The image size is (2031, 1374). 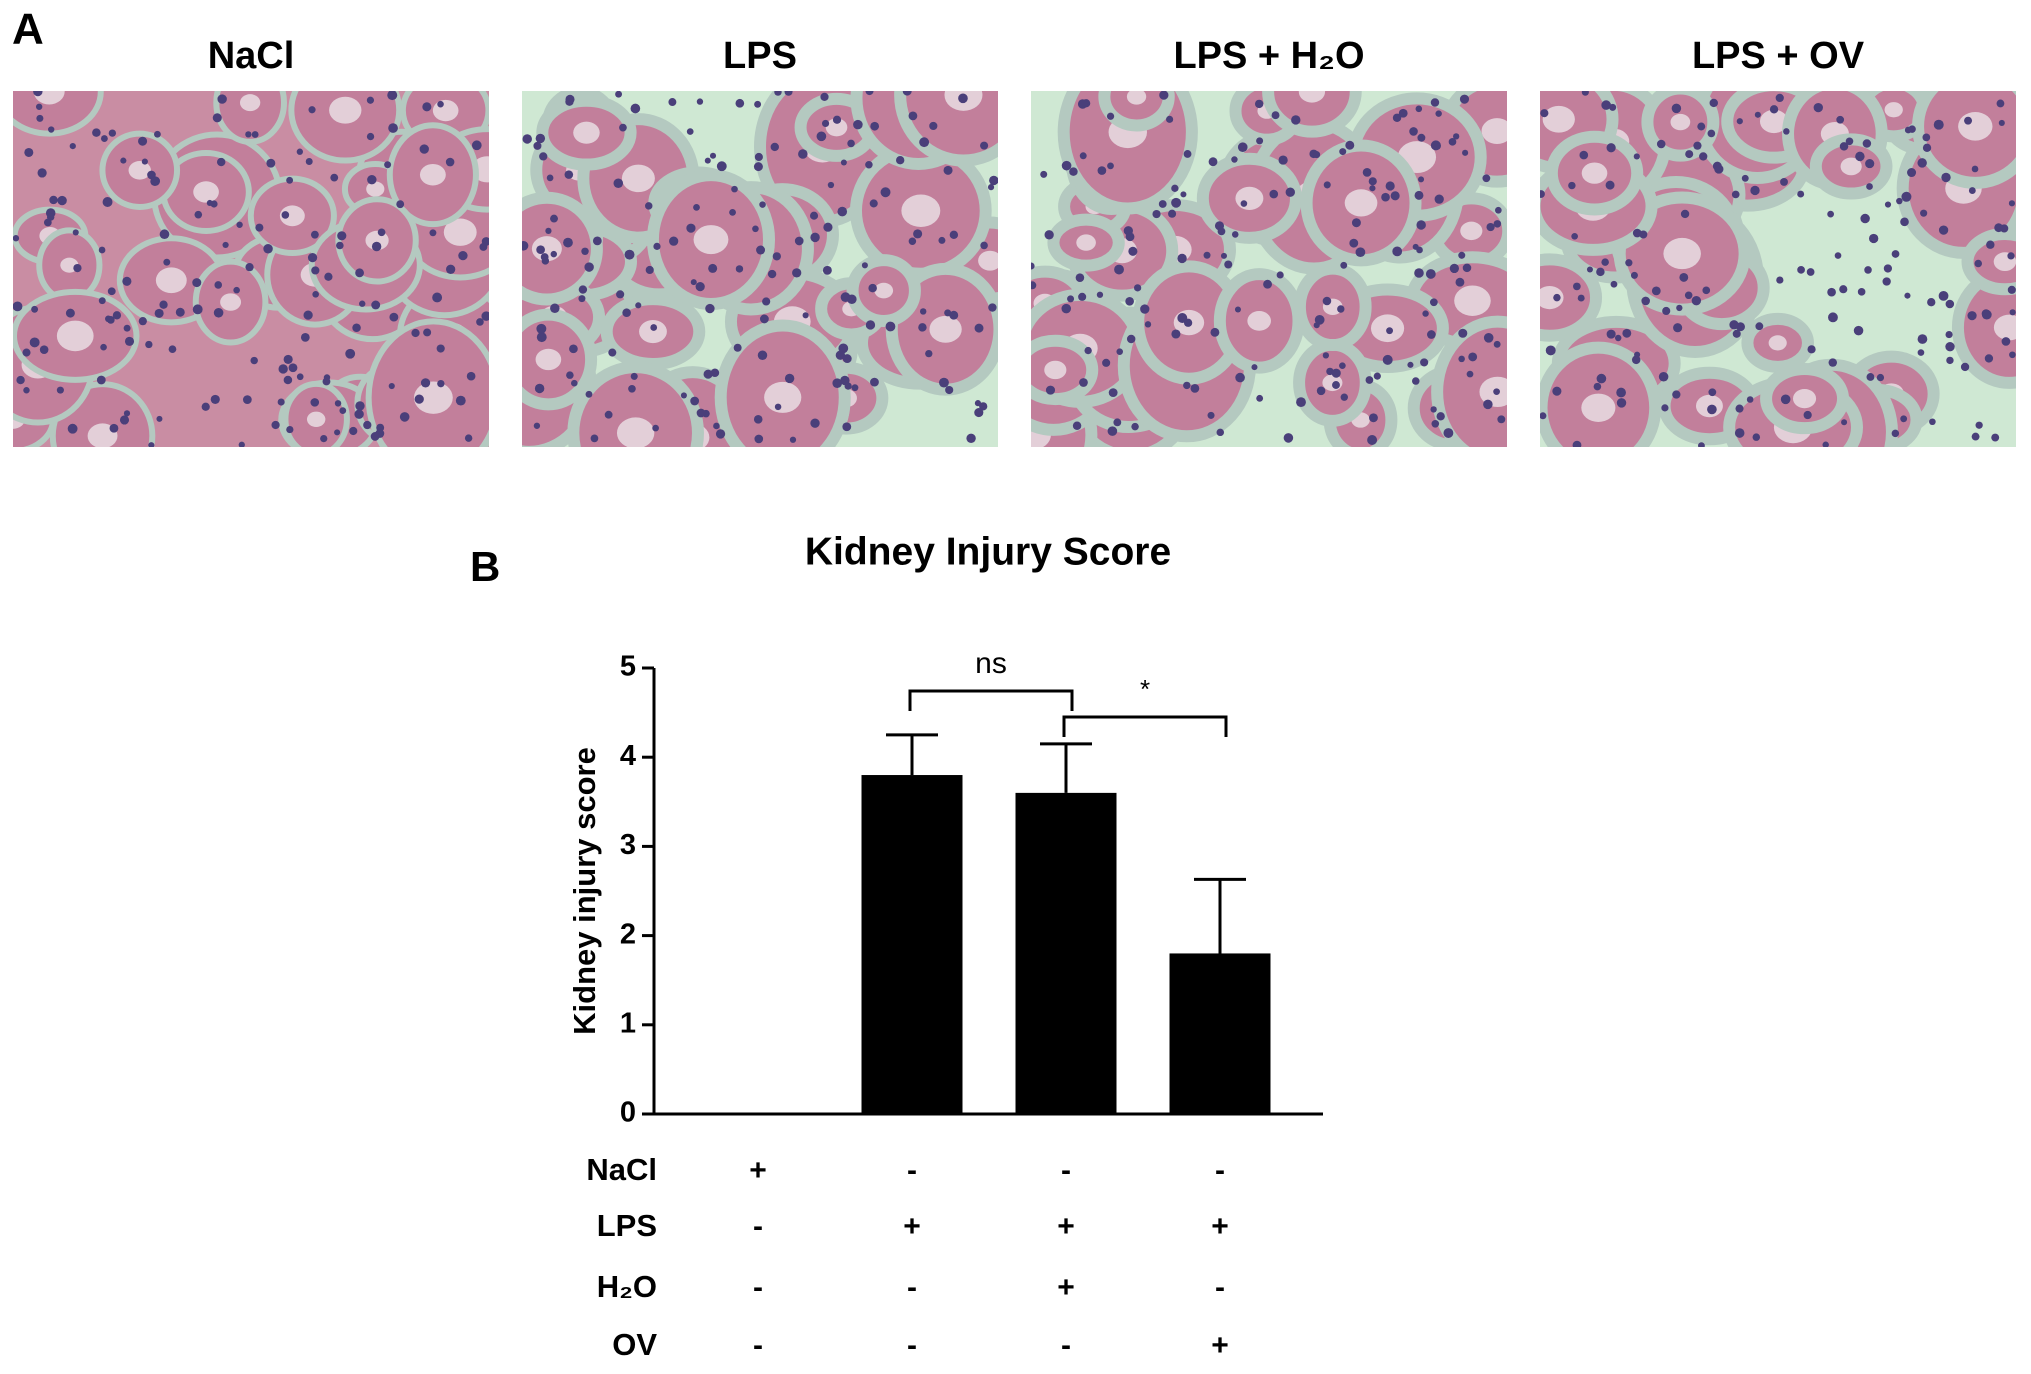 What do you see at coordinates (628, 934) in the screenshot?
I see `y-tick-label: 2` at bounding box center [628, 934].